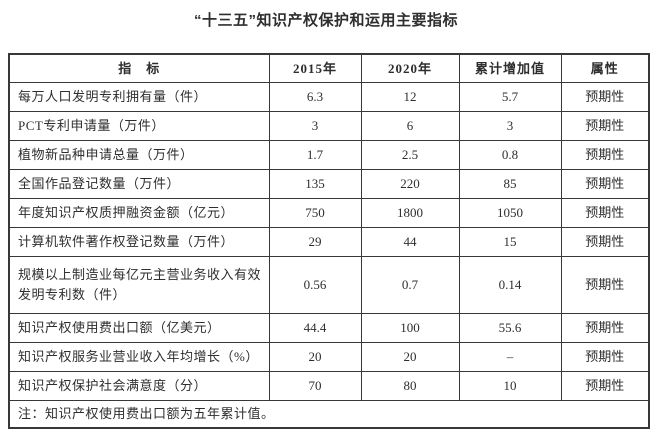 This screenshot has height=442, width=652. What do you see at coordinates (139, 328) in the screenshot?
I see `indicator-cell: 知识产权使用费出口额（亿美元）` at bounding box center [139, 328].